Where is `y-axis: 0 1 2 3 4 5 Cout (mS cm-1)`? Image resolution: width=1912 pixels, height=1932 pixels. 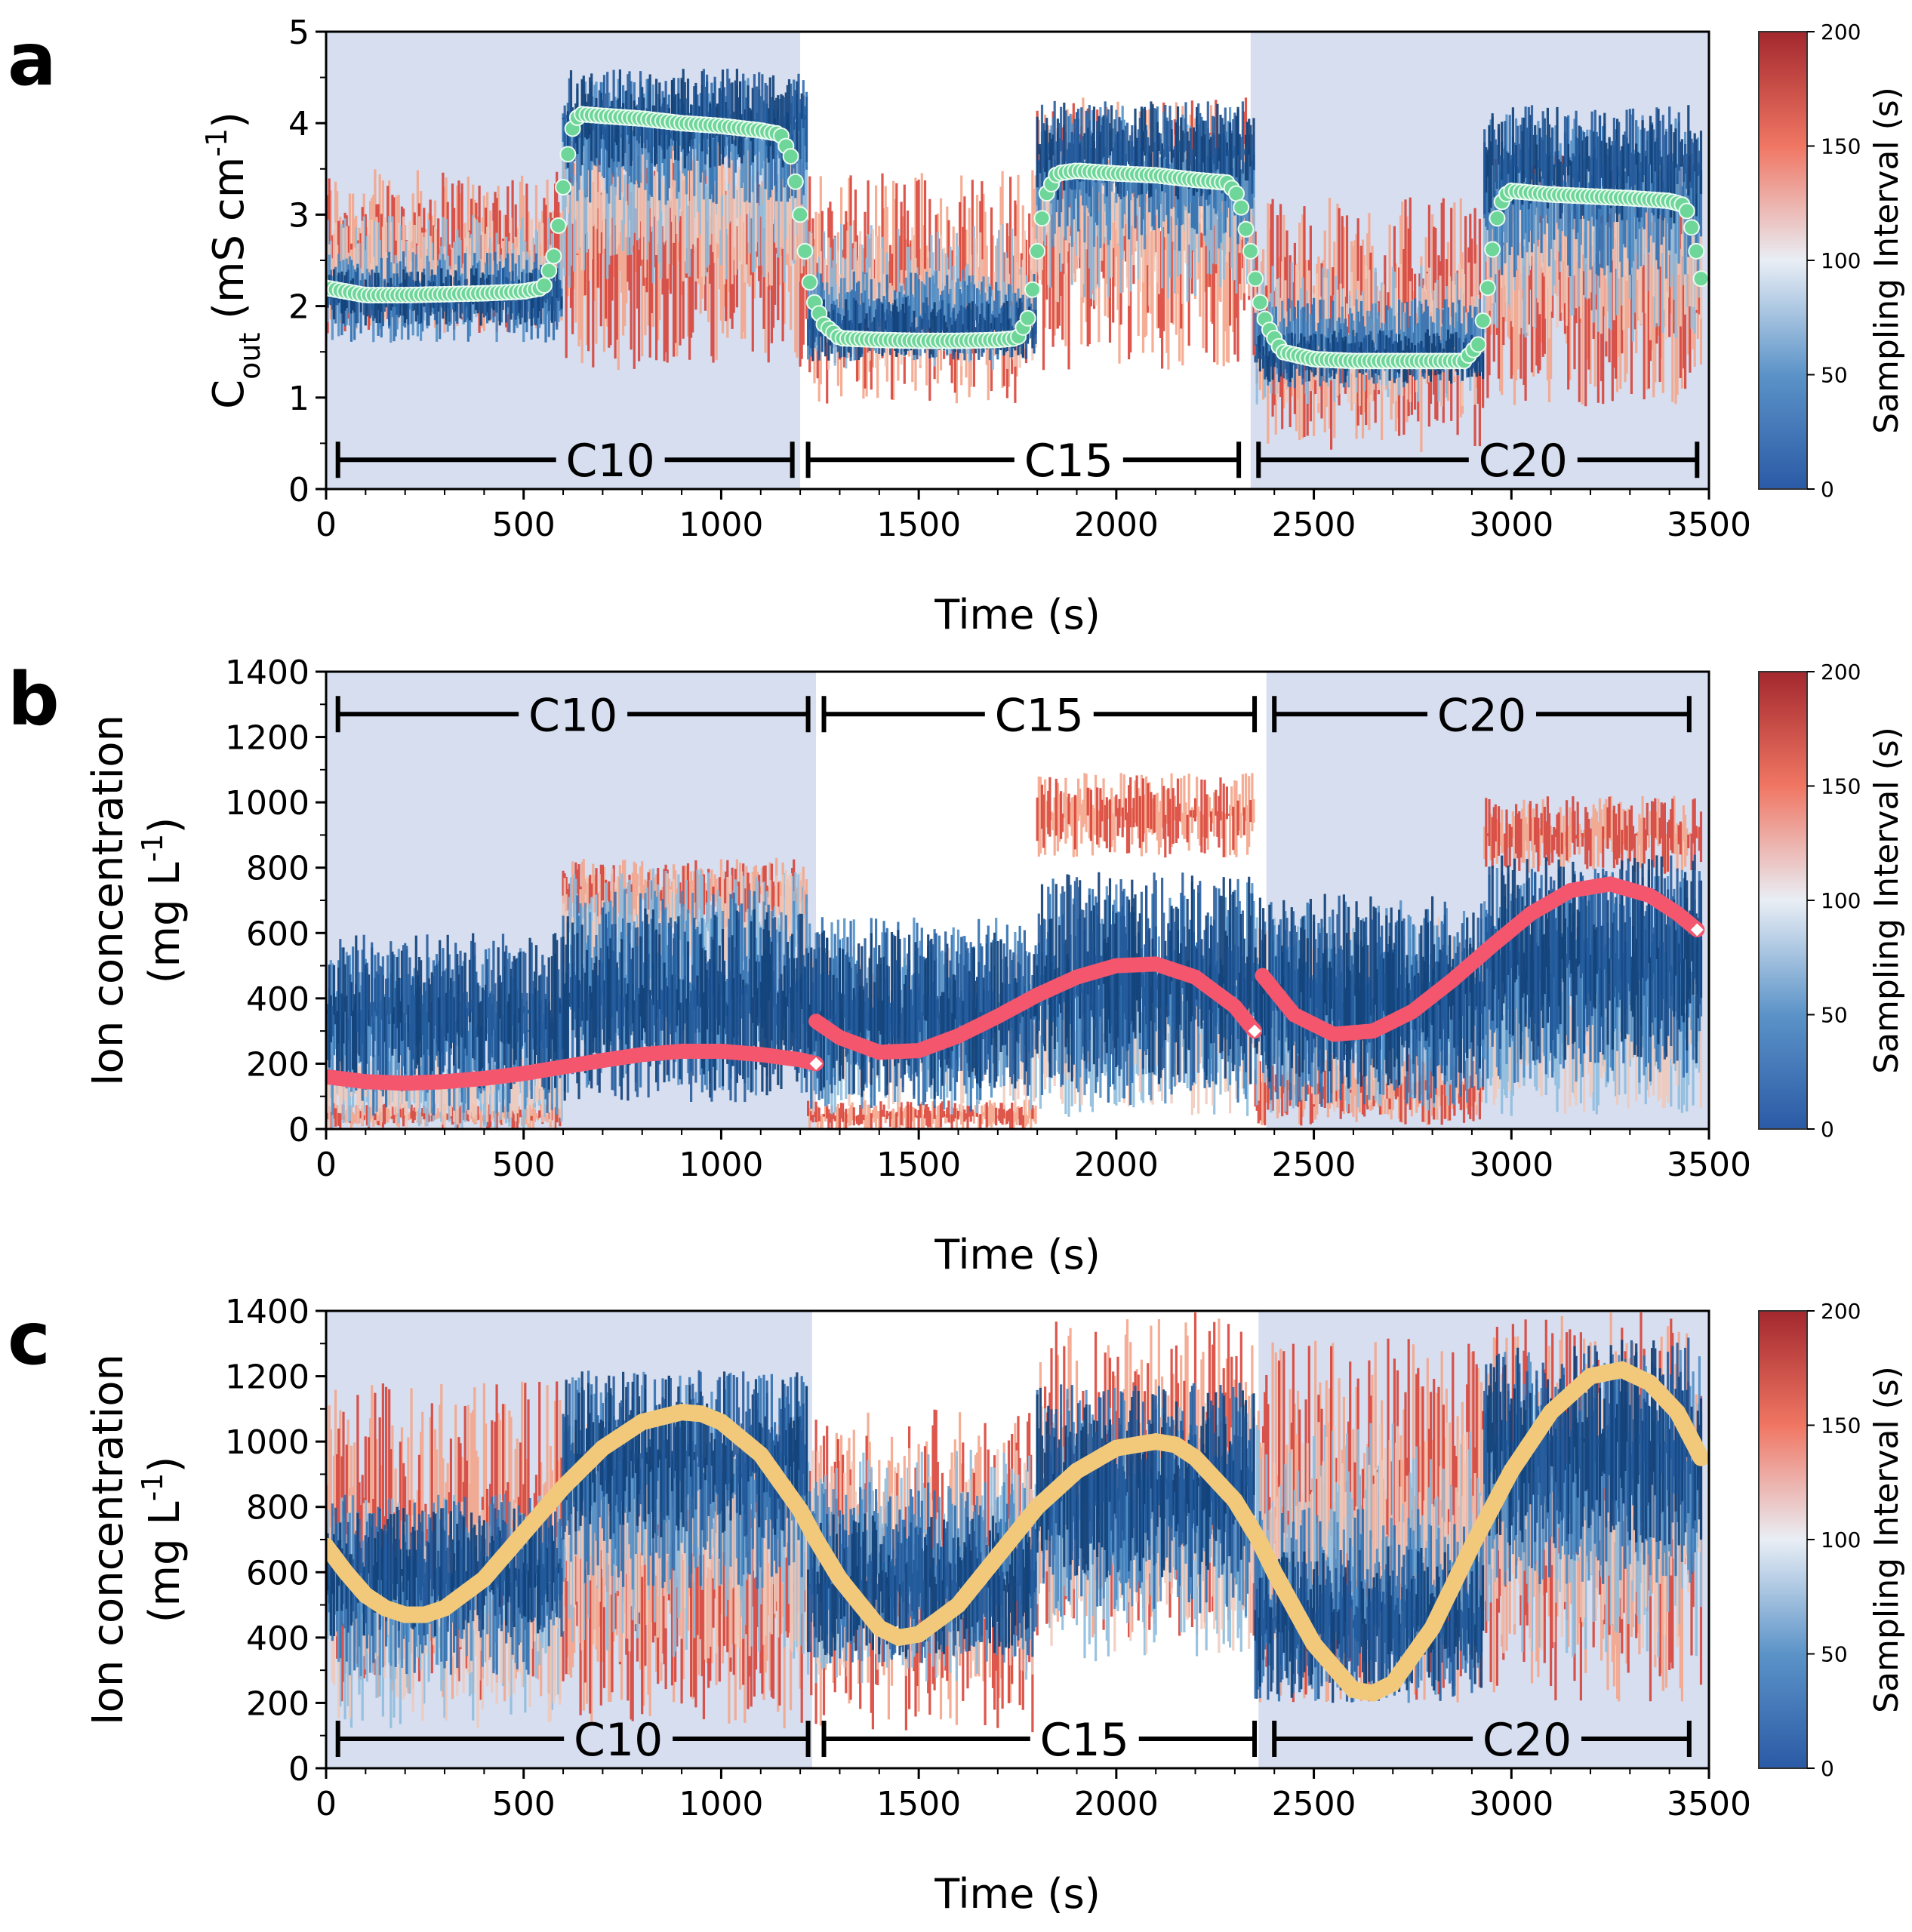 y-axis: 0 1 2 3 4 5 Cout (mS cm-1) is located at coordinates (263, 261).